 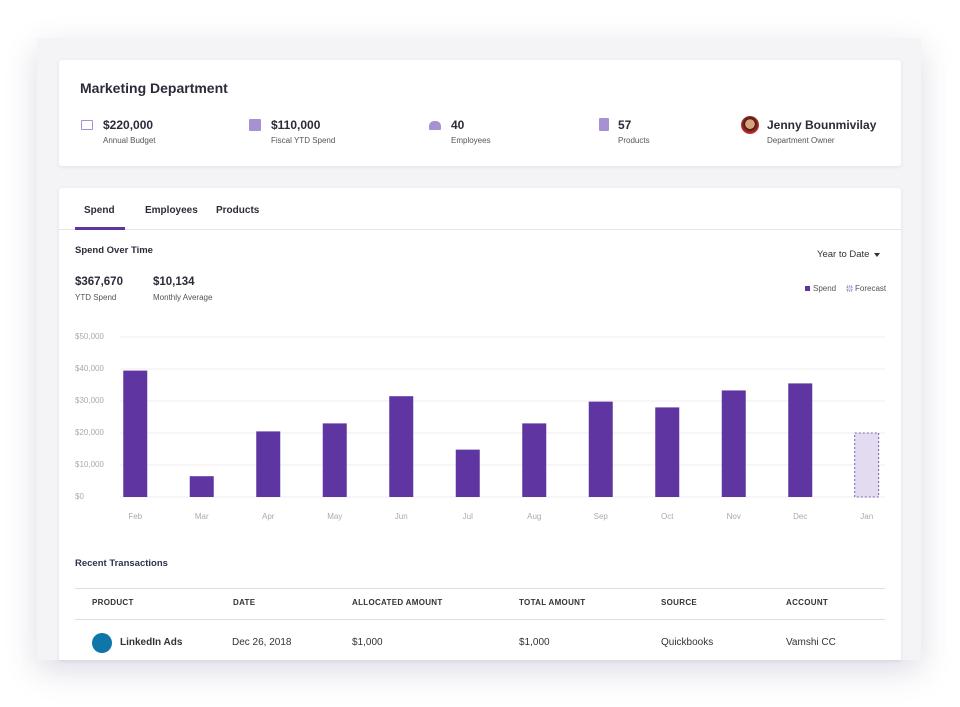 What do you see at coordinates (255, 125) in the screenshot?
I see `spend-icon` at bounding box center [255, 125].